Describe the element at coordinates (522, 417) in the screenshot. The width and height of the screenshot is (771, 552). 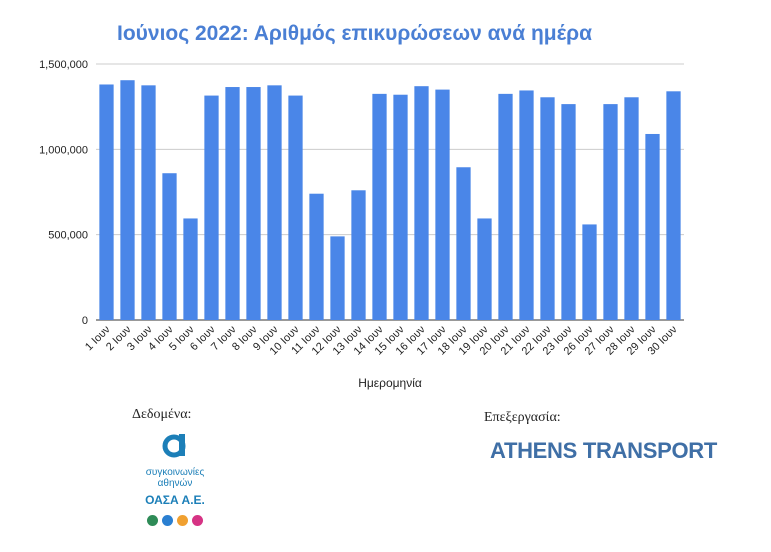
I see `processing-label: Επεξεργασία:` at that location.